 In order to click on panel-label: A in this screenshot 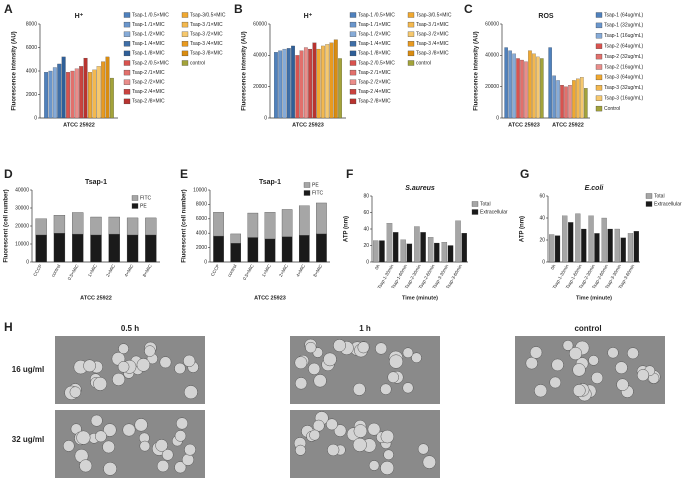, I will do `click(8, 9)`.